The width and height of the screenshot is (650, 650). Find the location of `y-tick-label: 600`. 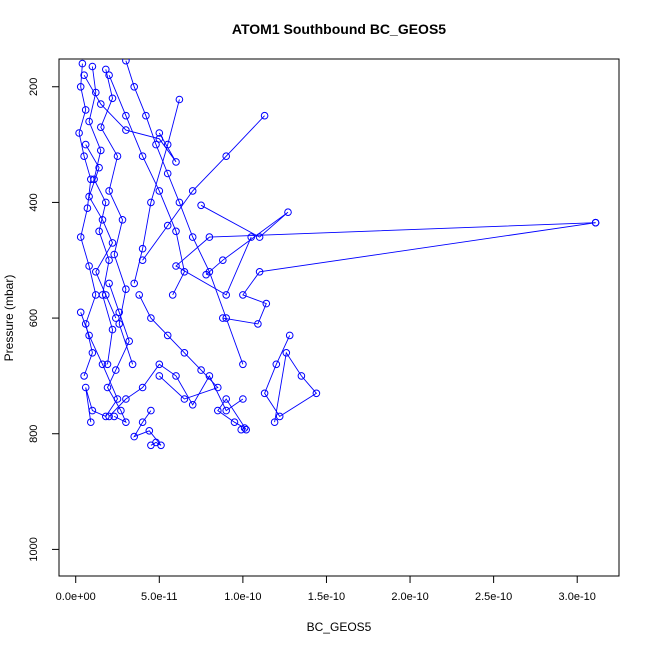

y-tick-label: 600 is located at coordinates (34, 318).